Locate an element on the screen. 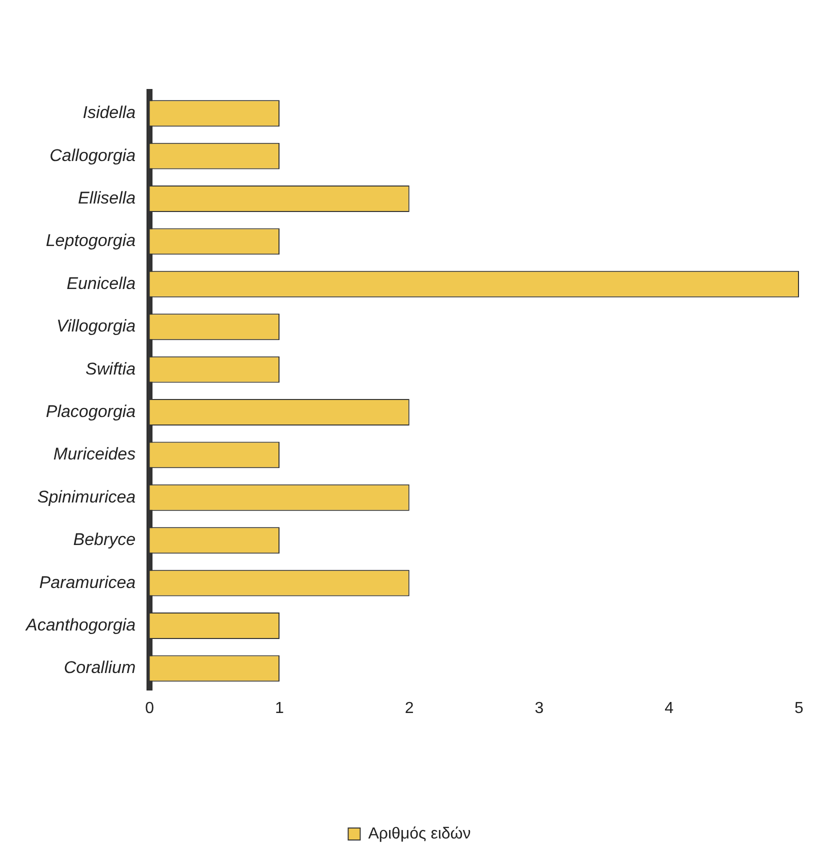 The width and height of the screenshot is (823, 866). x-tick-label: 2 is located at coordinates (409, 708).